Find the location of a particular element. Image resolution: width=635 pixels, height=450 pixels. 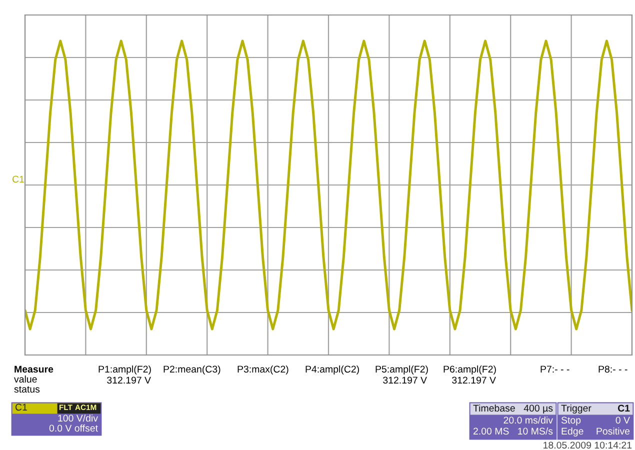

text: 400 µs is located at coordinates (538, 409).